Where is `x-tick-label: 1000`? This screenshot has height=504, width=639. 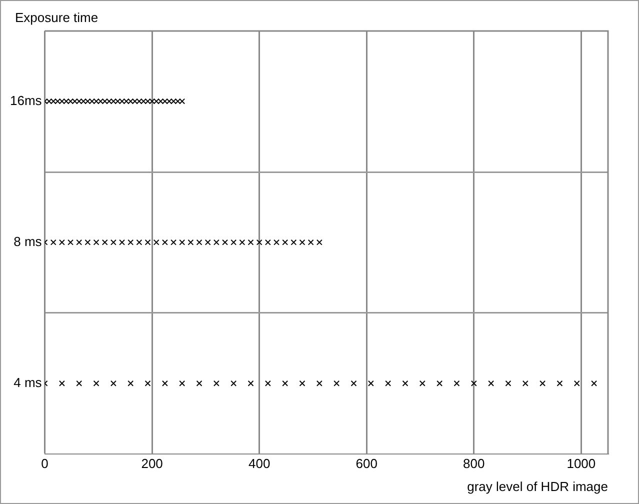 x-tick-label: 1000 is located at coordinates (581, 464).